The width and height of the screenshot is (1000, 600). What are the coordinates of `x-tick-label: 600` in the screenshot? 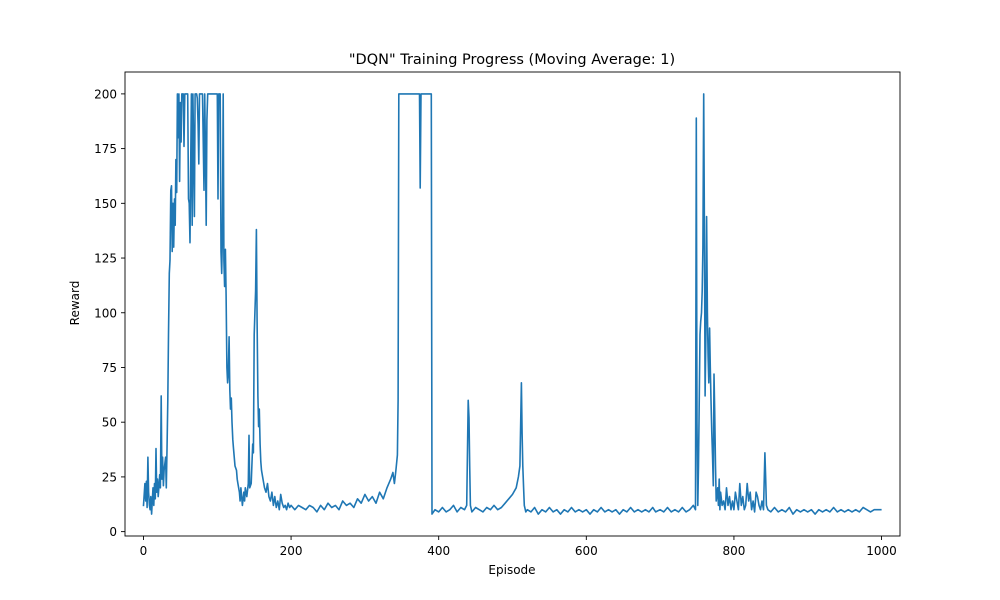 It's located at (586, 551).